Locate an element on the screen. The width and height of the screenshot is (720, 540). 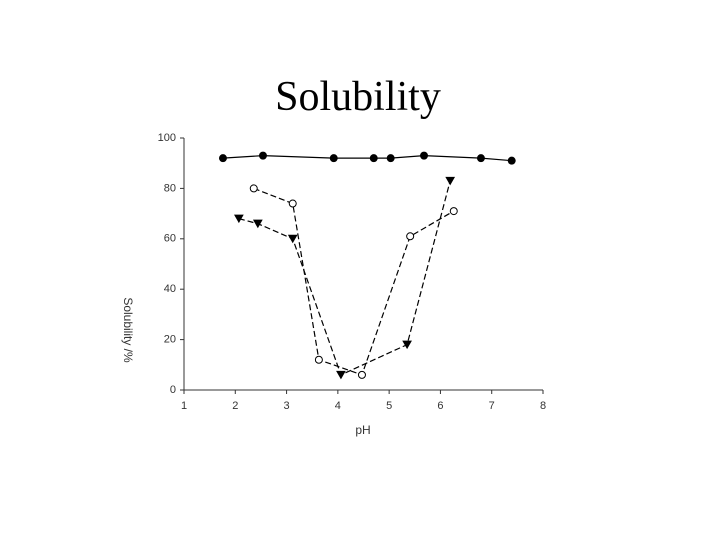
x-tick-label: 6 is located at coordinates (440, 406).